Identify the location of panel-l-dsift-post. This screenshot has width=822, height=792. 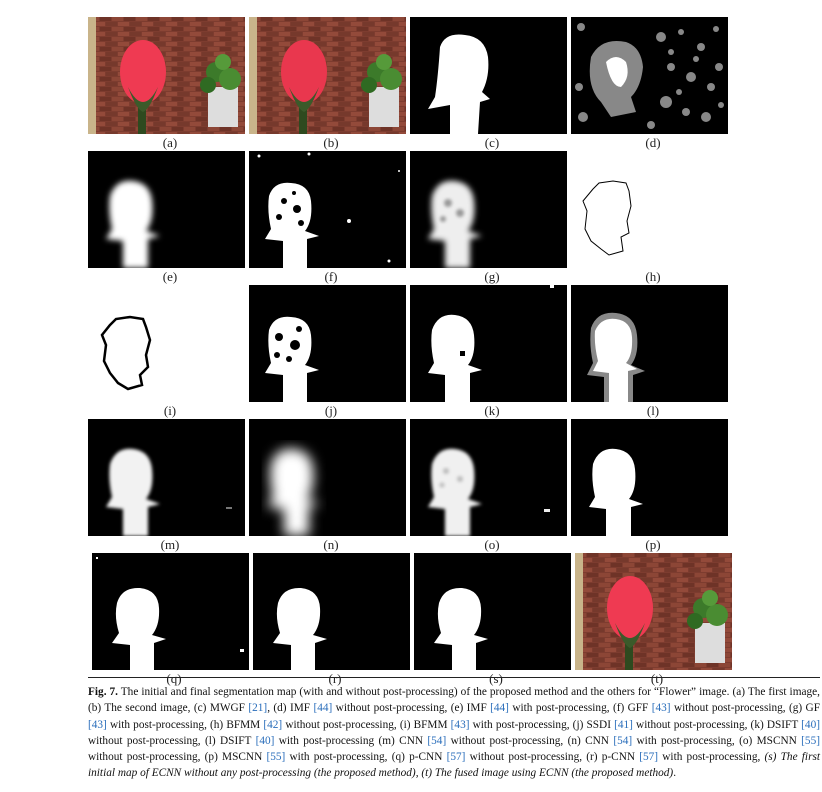
(649, 343).